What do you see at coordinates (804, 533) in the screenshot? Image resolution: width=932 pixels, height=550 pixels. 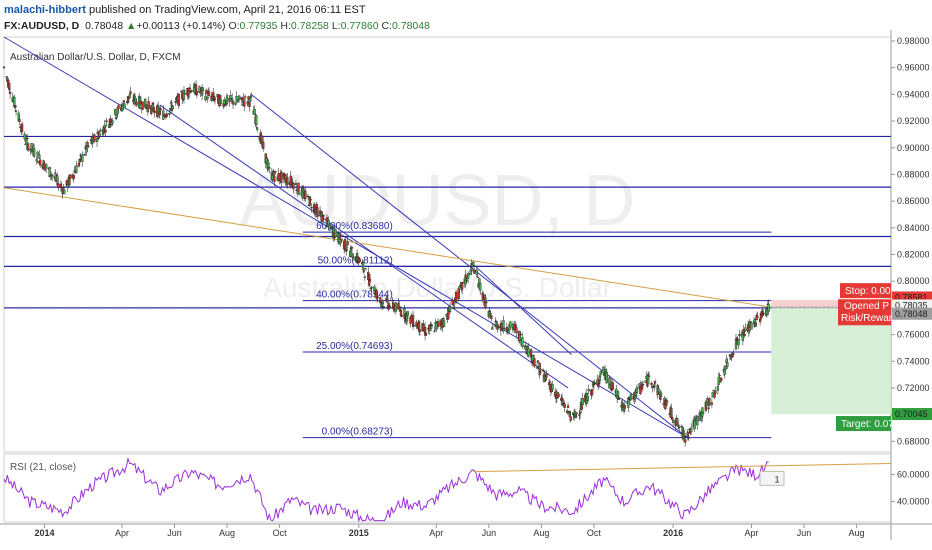 I see `time-tick-label: Jun` at bounding box center [804, 533].